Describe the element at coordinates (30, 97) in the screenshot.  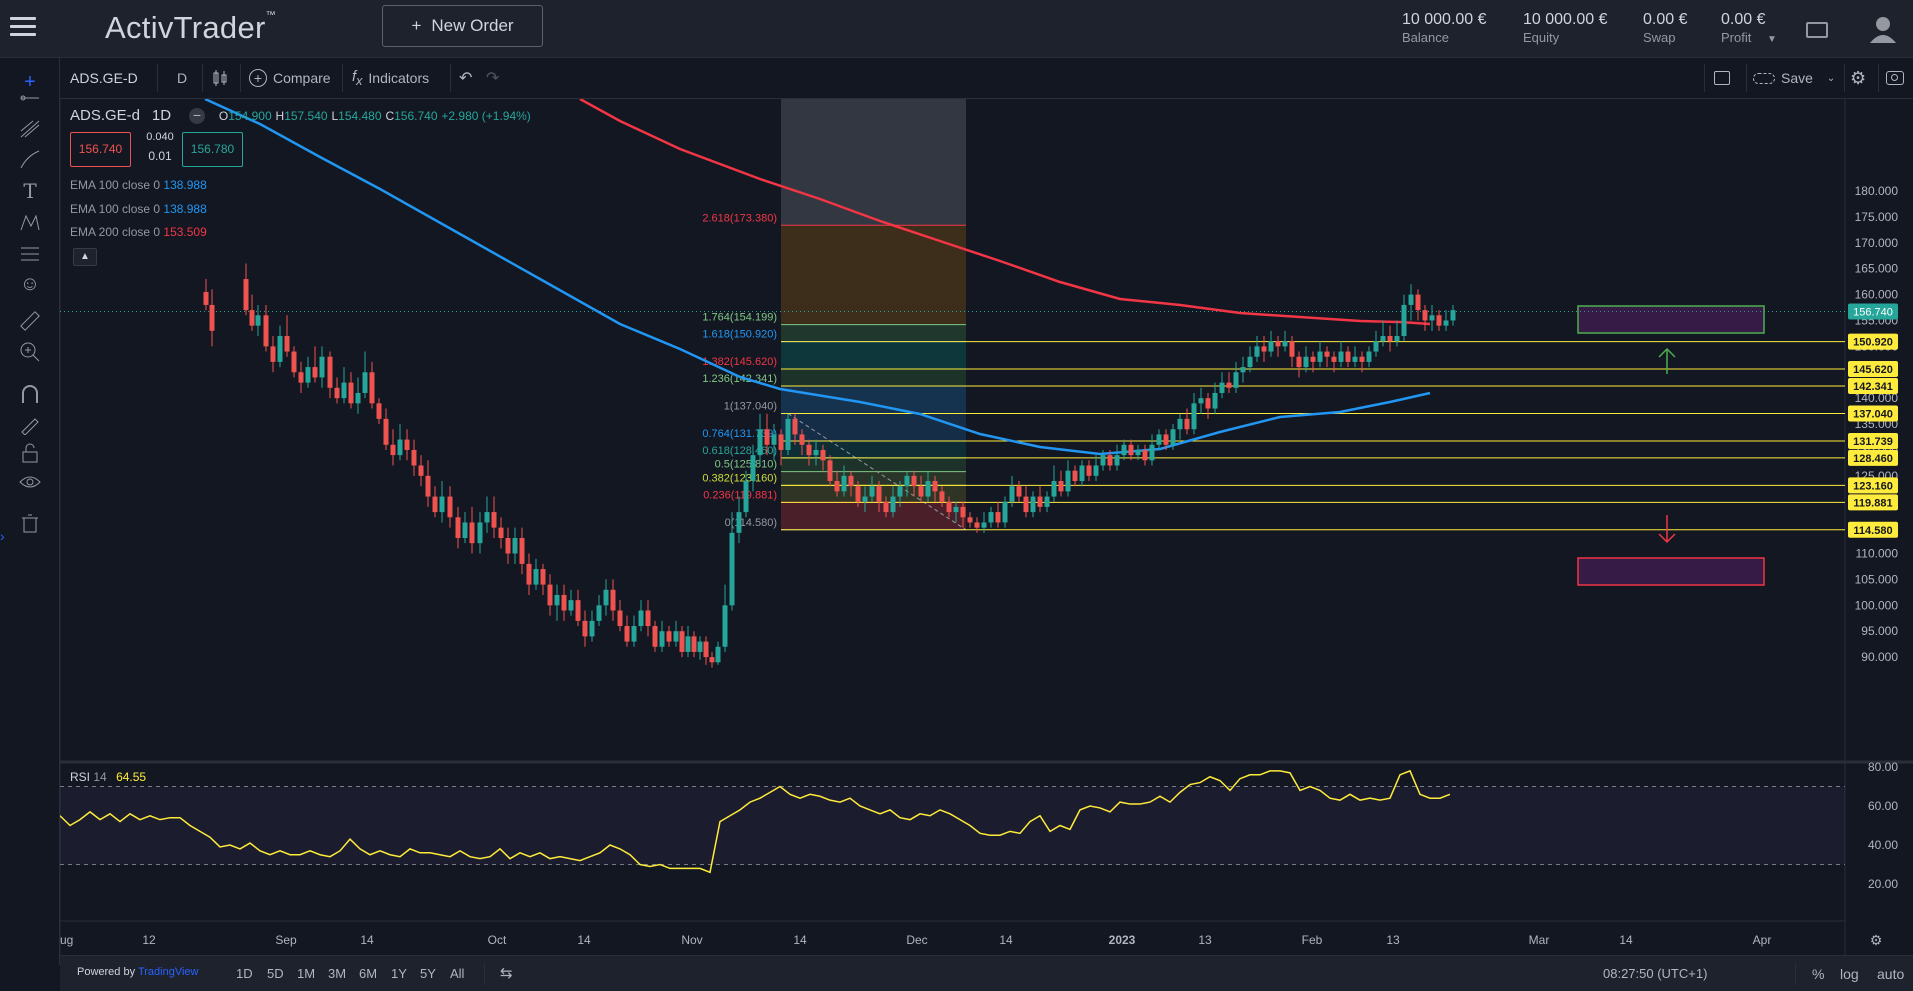
I see `trendline-icon` at that location.